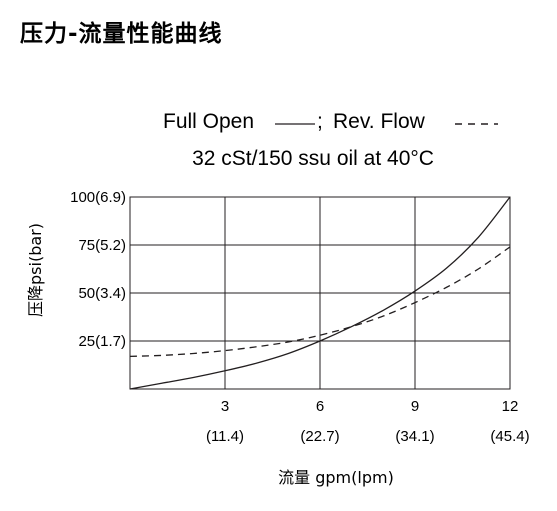 The image size is (557, 511). What do you see at coordinates (102, 293) in the screenshot?
I see `y-tick-label: 50(3.4)` at bounding box center [102, 293].